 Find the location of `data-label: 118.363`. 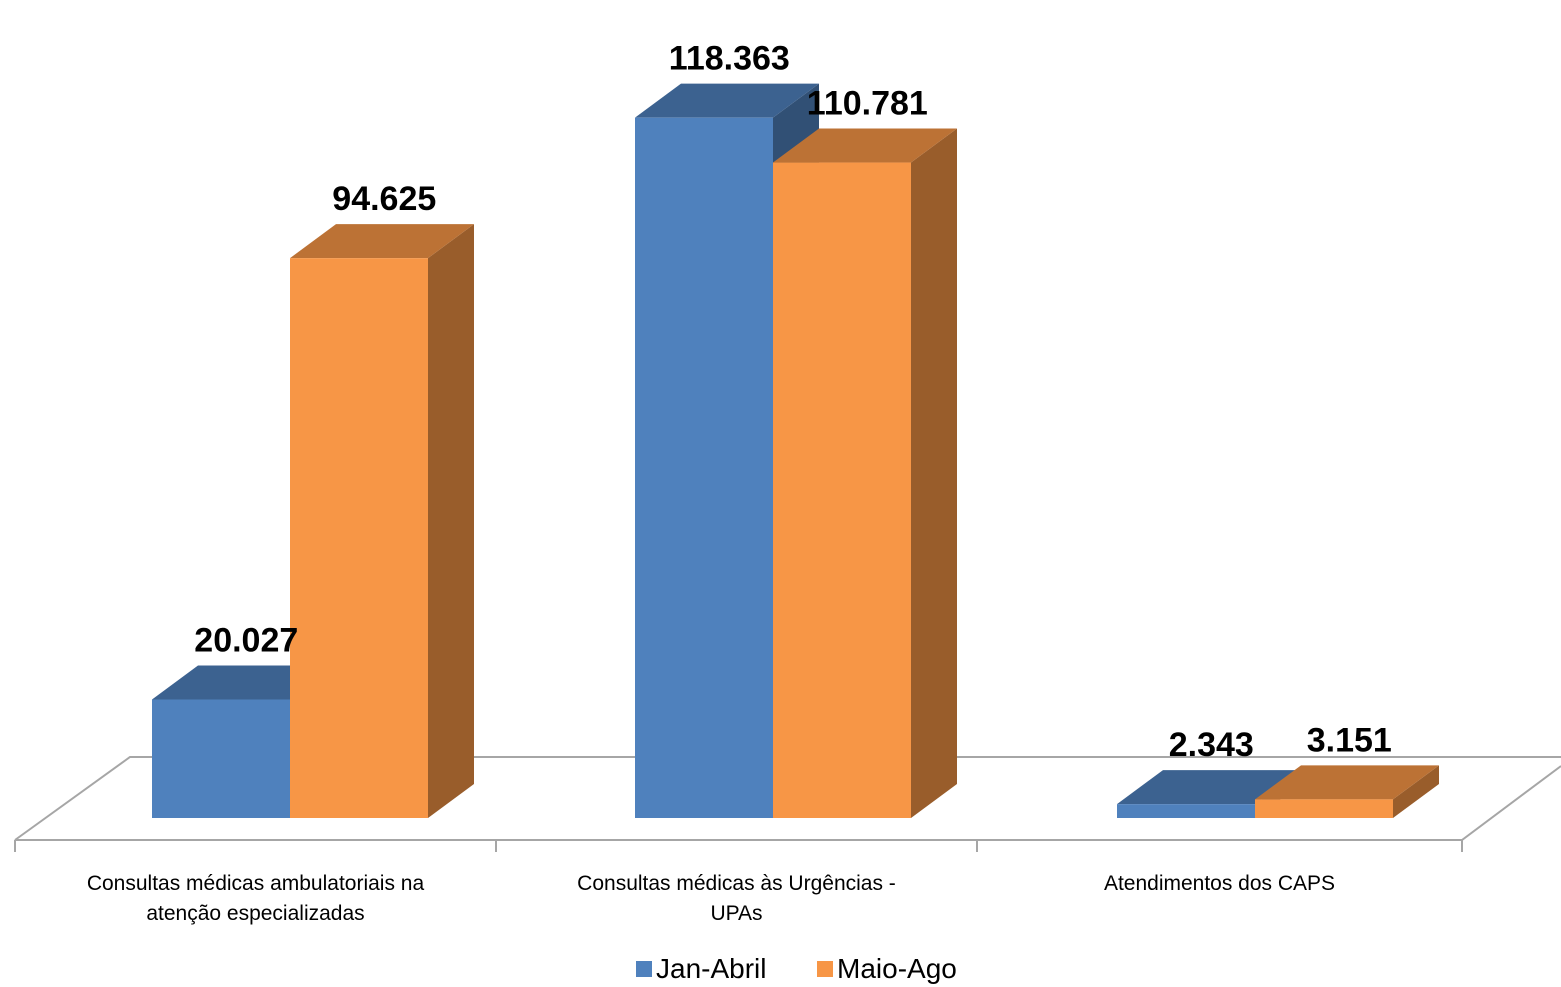

data-label: 118.363 is located at coordinates (729, 59).